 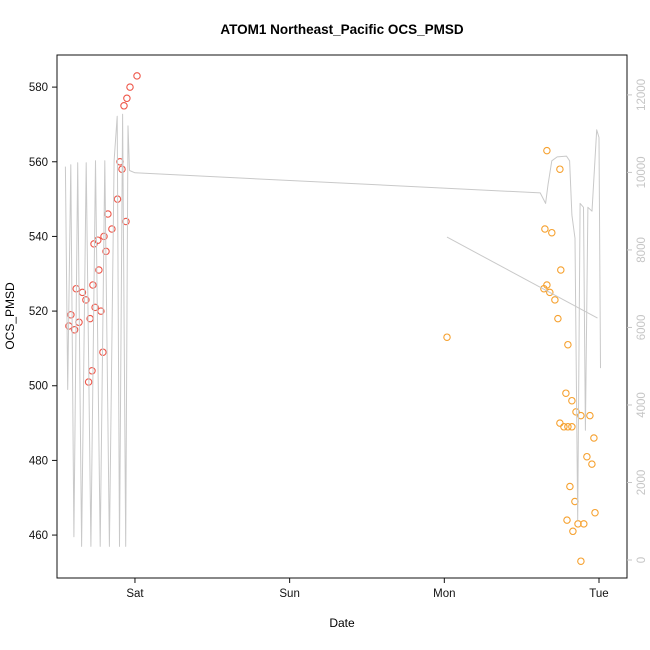 I want to click on x-axis-label: Date, so click(x=342, y=623).